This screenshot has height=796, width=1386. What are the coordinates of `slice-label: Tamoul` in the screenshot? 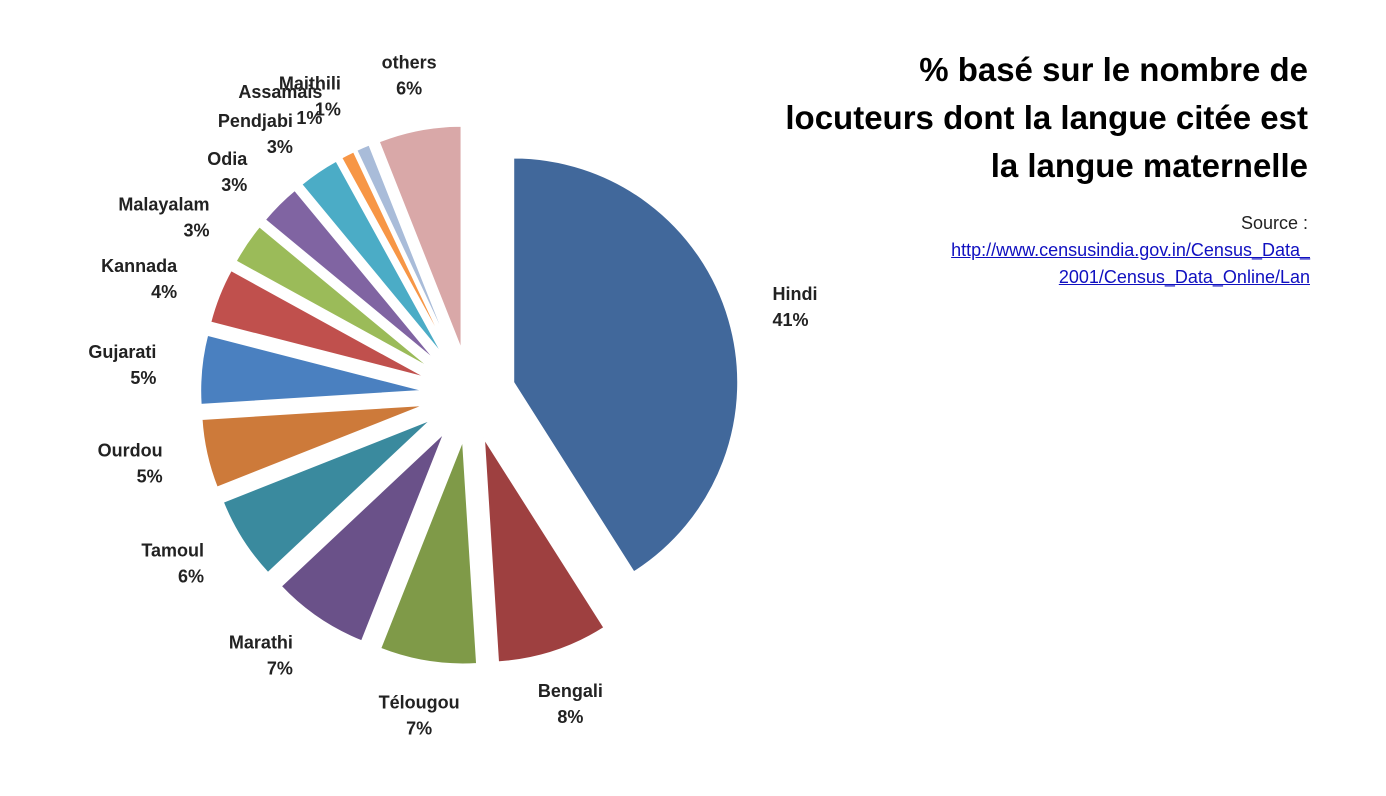 It's located at (172, 551).